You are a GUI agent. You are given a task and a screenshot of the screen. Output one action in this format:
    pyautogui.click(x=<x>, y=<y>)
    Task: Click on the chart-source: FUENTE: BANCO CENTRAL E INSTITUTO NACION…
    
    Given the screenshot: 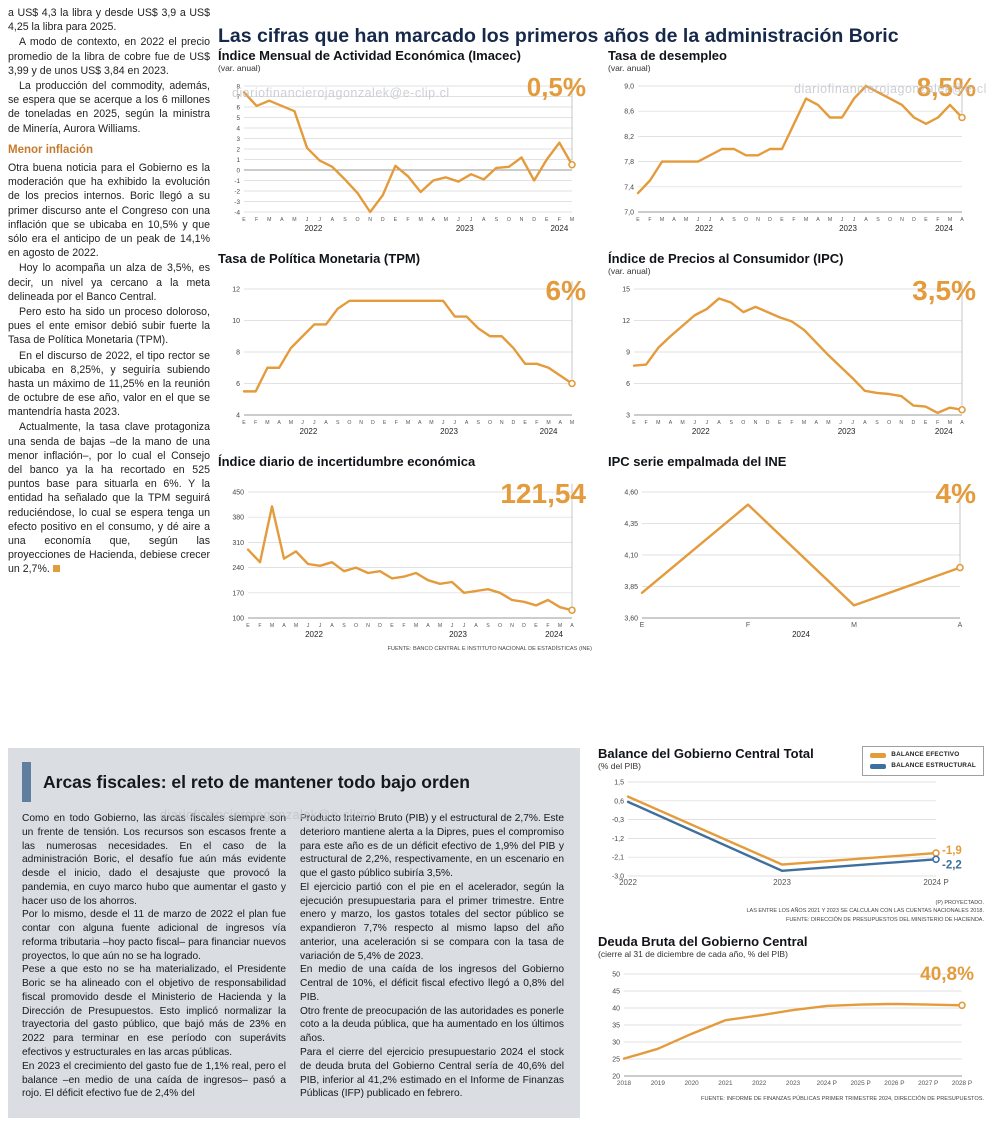 What is the action you would take?
    pyautogui.click(x=489, y=649)
    